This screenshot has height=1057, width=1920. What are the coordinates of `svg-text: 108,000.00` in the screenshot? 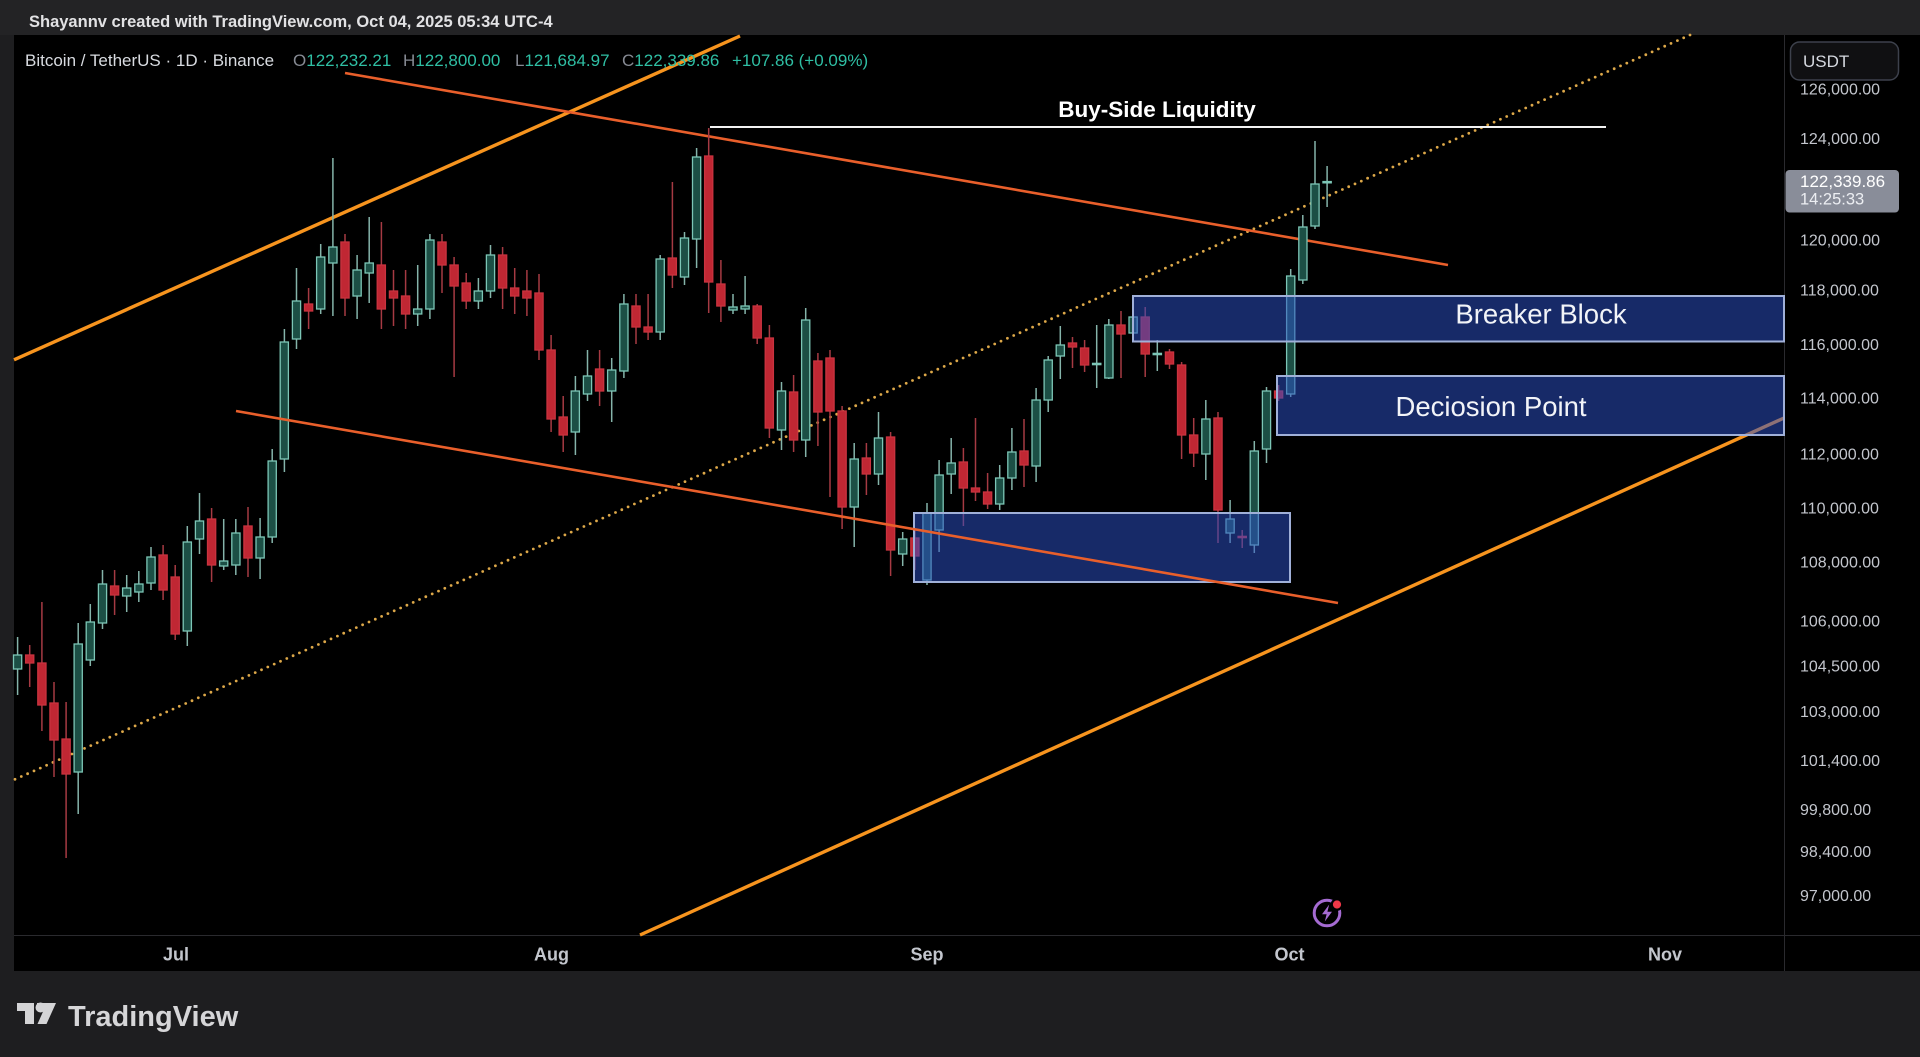 It's located at (1840, 563).